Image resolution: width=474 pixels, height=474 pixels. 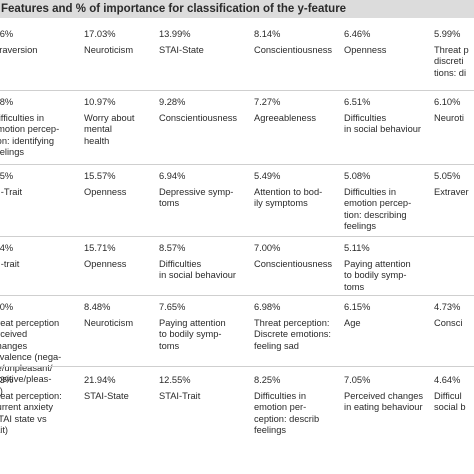 I want to click on table-cell, so click(x=454, y=251).